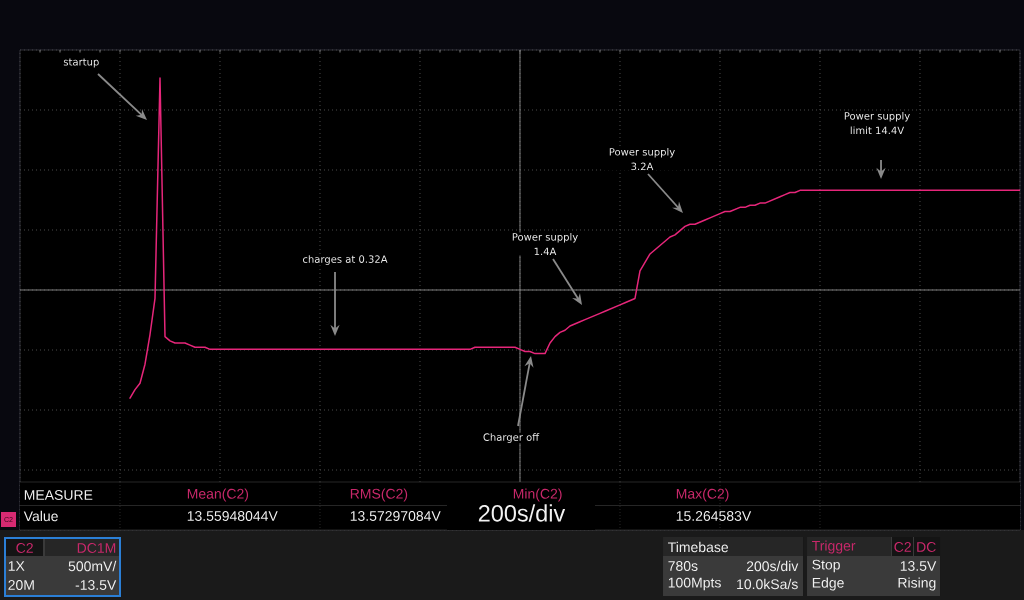 This screenshot has width=1024, height=600. Describe the element at coordinates (21, 585) in the screenshot. I see `text: 20M` at that location.